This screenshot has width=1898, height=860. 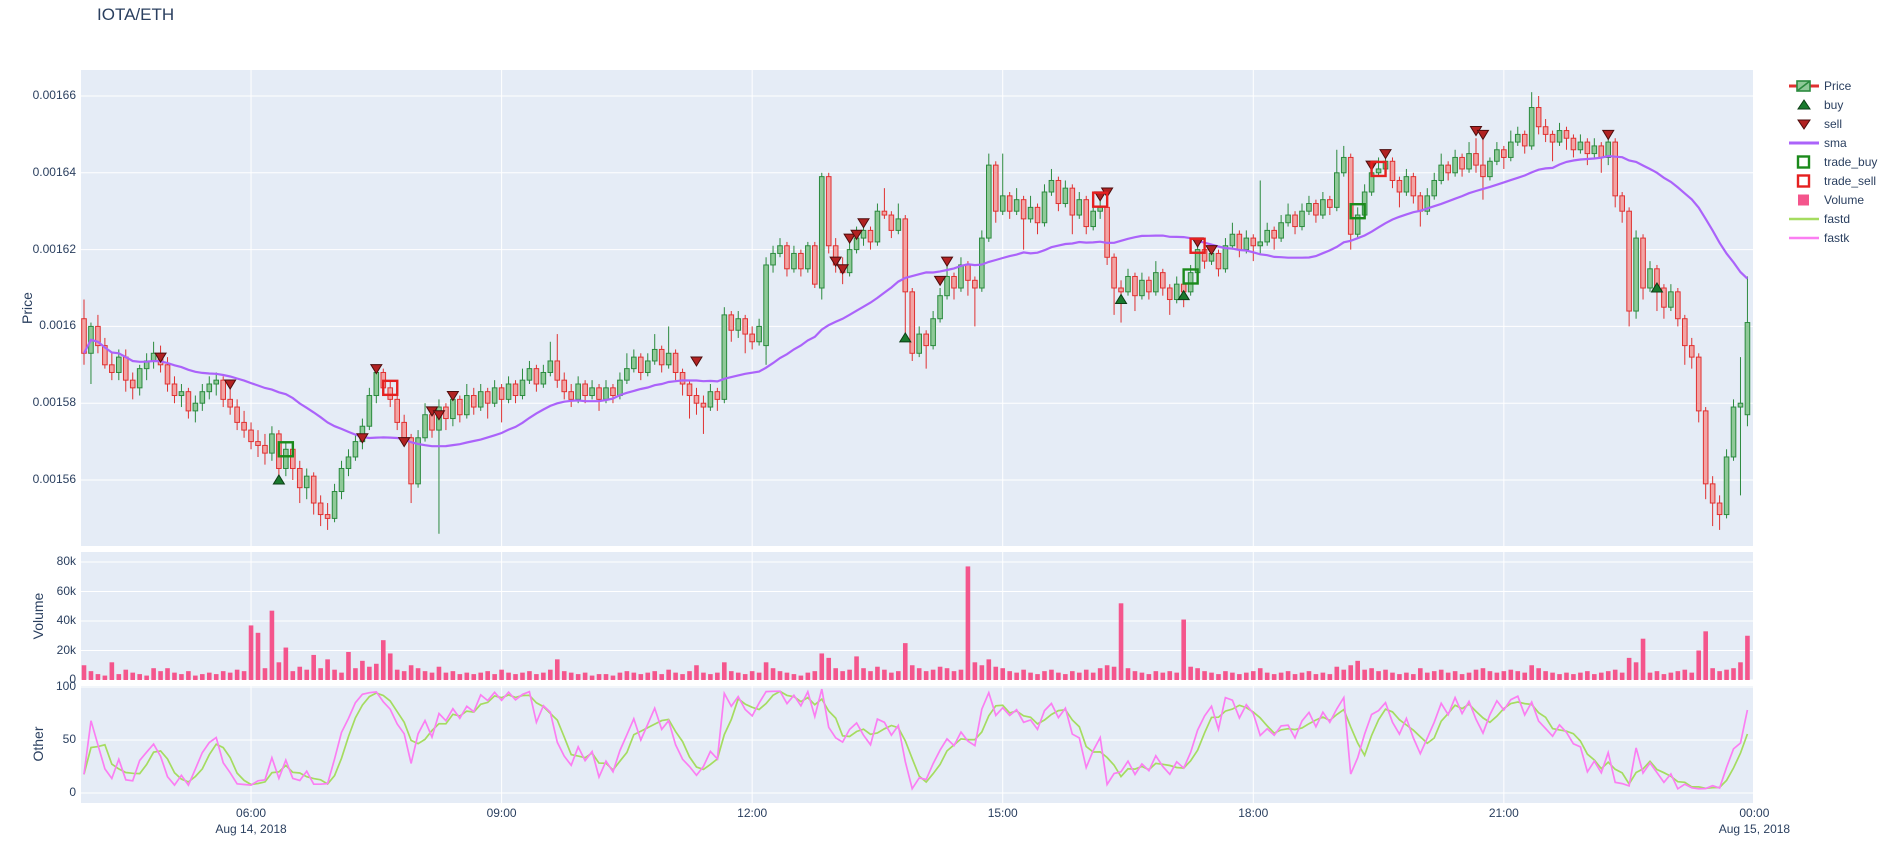 What do you see at coordinates (752, 813) in the screenshot?
I see `x-tick-2: 12:00` at bounding box center [752, 813].